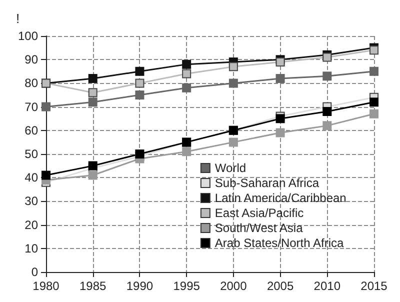  What do you see at coordinates (31, 59) in the screenshot?
I see `y-tick-label: 90` at bounding box center [31, 59].